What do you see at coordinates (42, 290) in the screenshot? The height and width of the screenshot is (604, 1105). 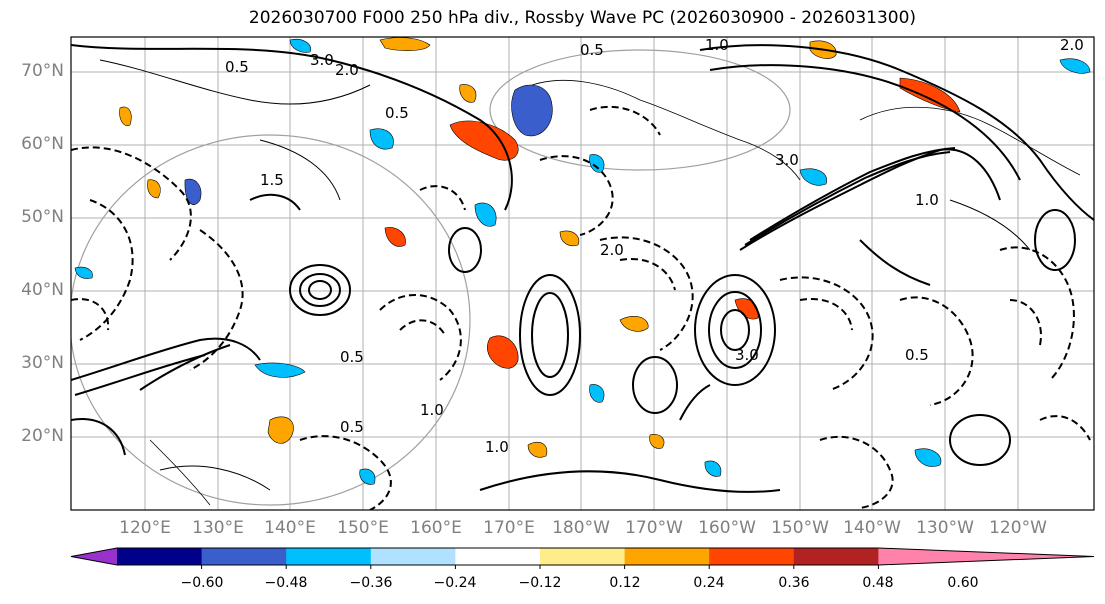 I see `lat-label-40n: 40°N` at bounding box center [42, 290].